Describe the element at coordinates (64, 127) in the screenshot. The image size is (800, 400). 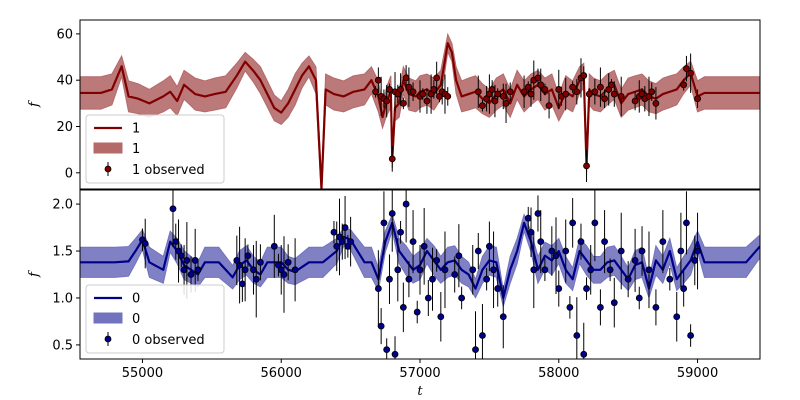
I see `y-tick-label: 20` at that location.